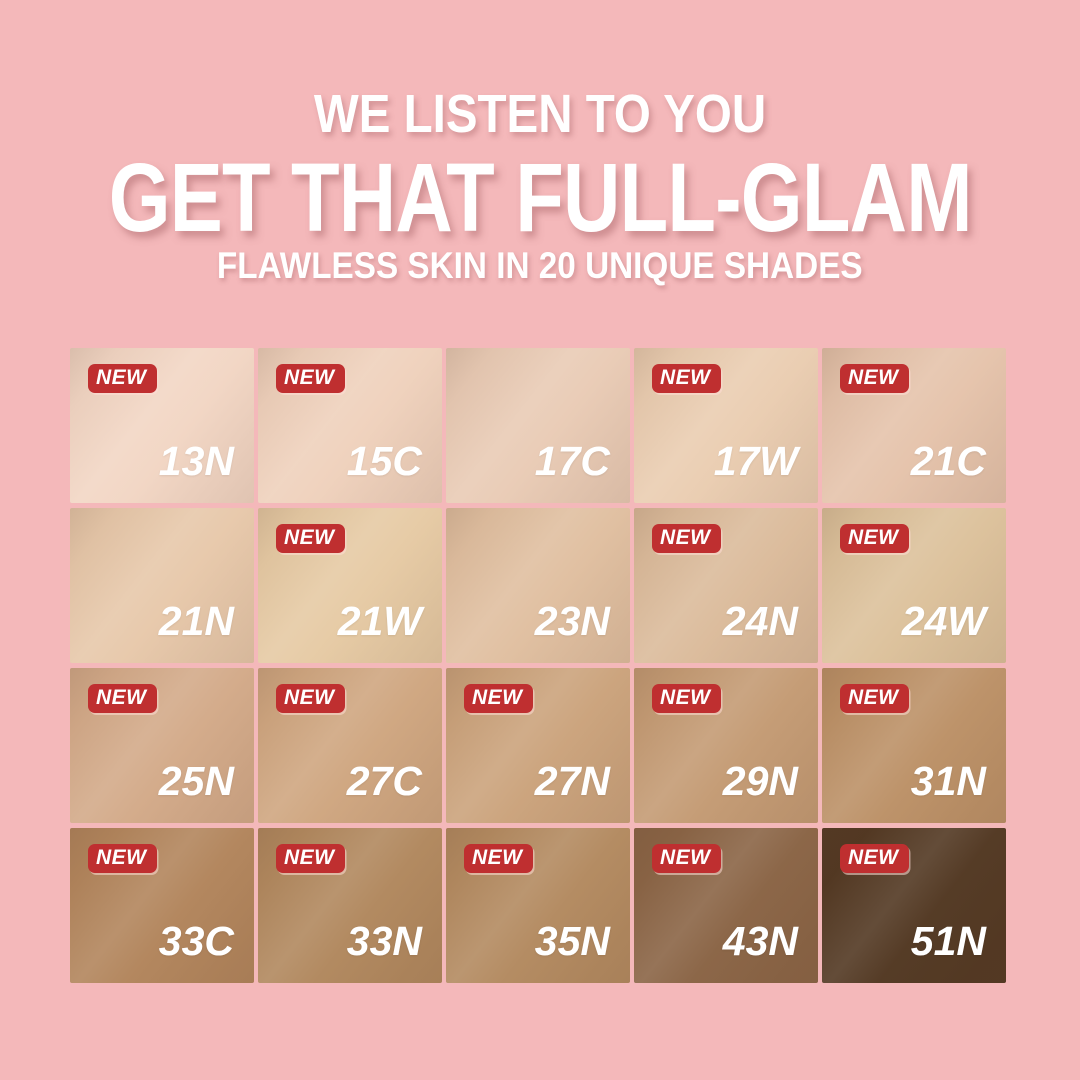  I want to click on shade-swatch-43N: NEW 43N, so click(726, 905).